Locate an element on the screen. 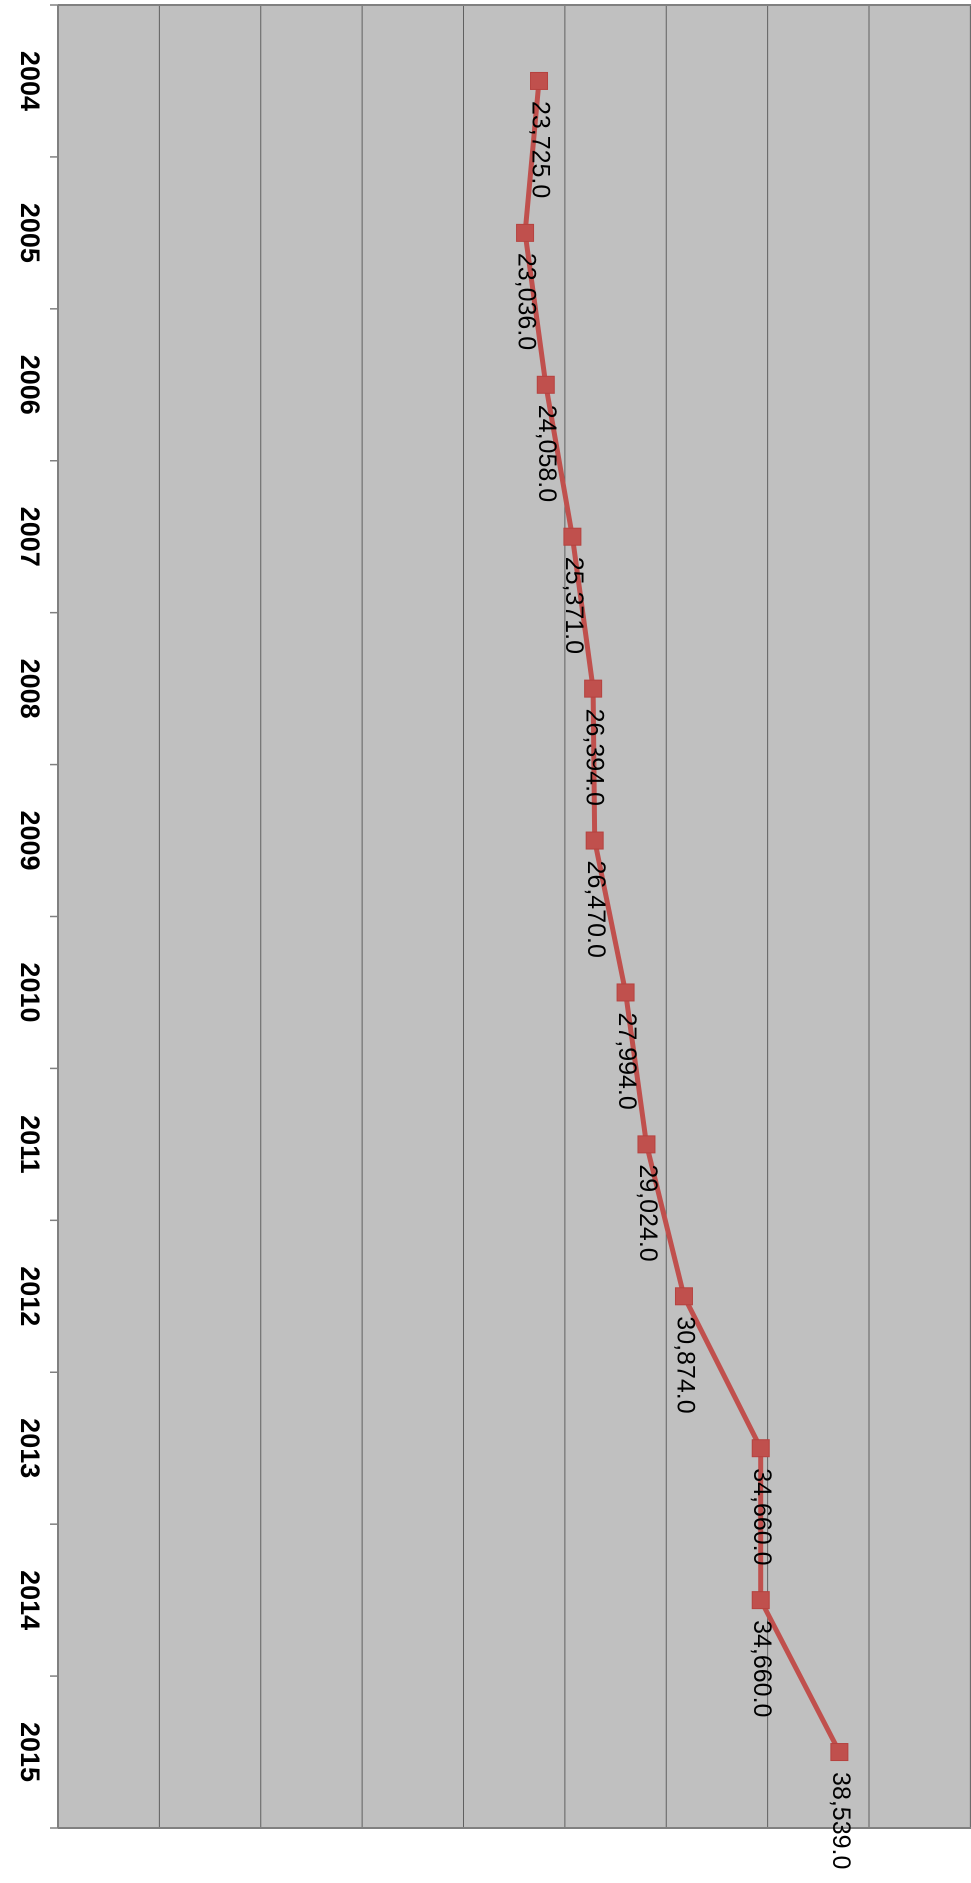  data-point-2006 is located at coordinates (545, 384).